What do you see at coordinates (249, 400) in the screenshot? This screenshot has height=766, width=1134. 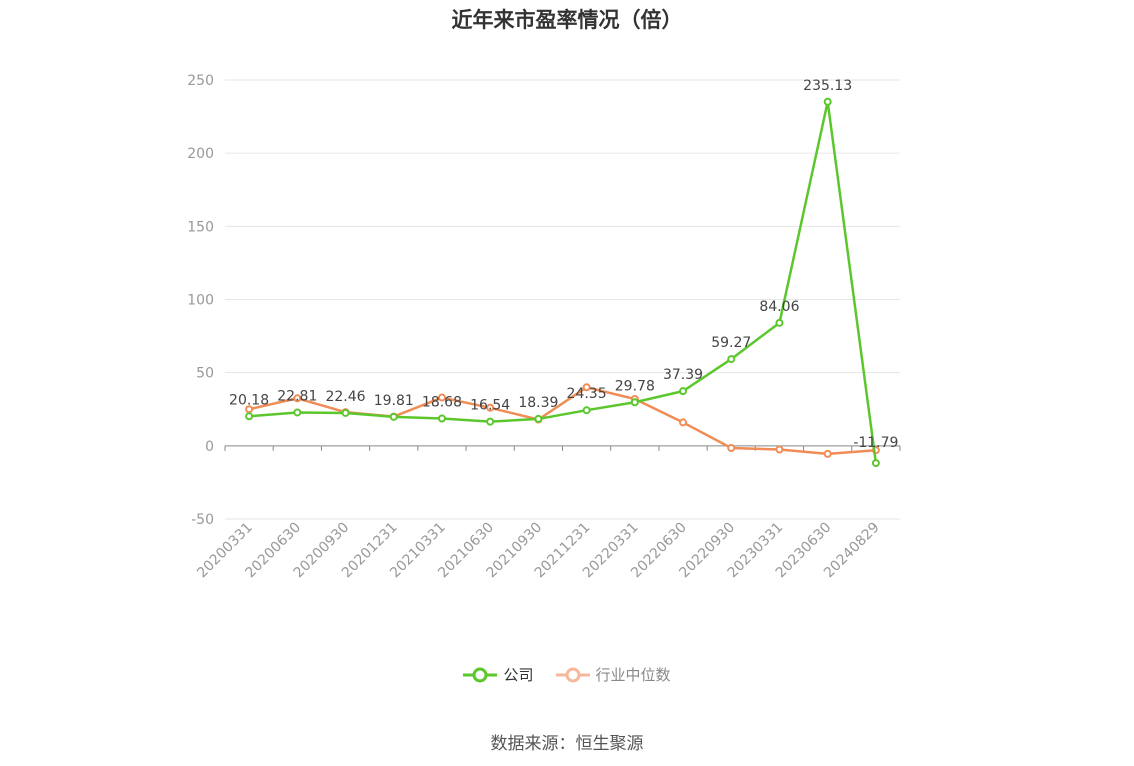 I see `data-label: 20.18` at bounding box center [249, 400].